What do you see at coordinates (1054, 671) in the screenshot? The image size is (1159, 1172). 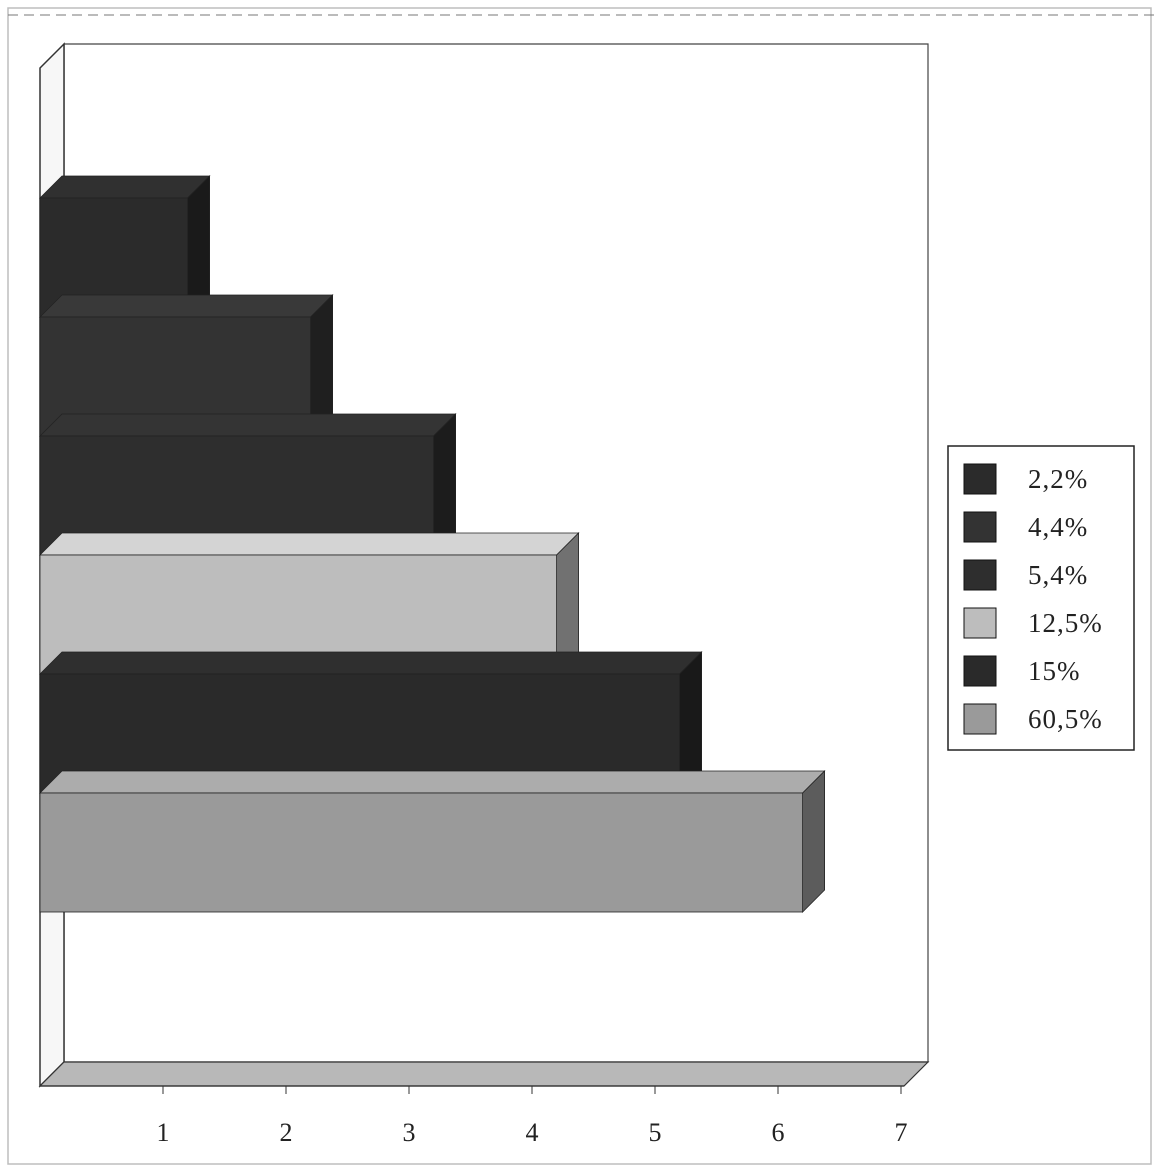 I see `legend-label: 15%` at bounding box center [1054, 671].